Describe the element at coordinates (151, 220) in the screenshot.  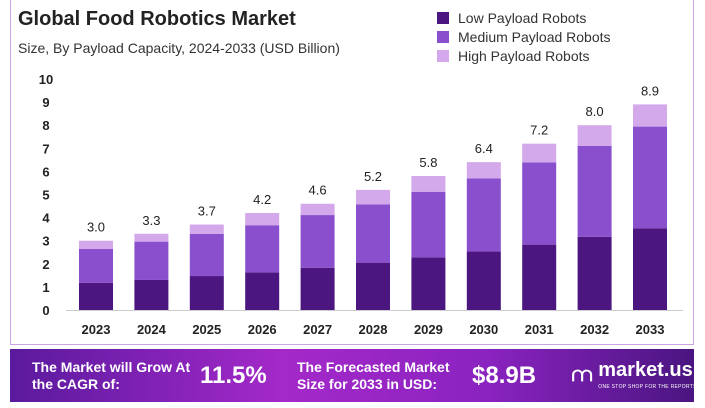
I see `total-label: 3.3` at that location.